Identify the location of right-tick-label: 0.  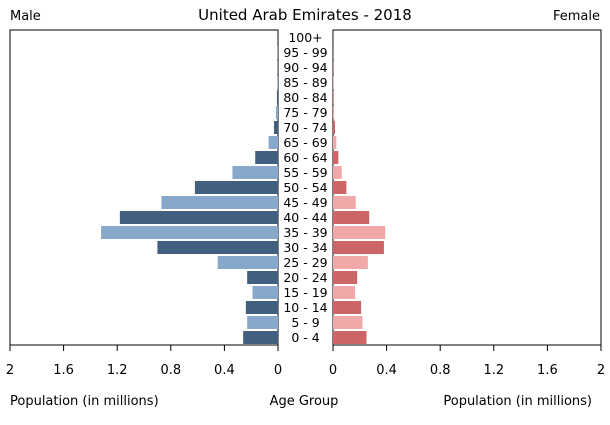
(333, 370).